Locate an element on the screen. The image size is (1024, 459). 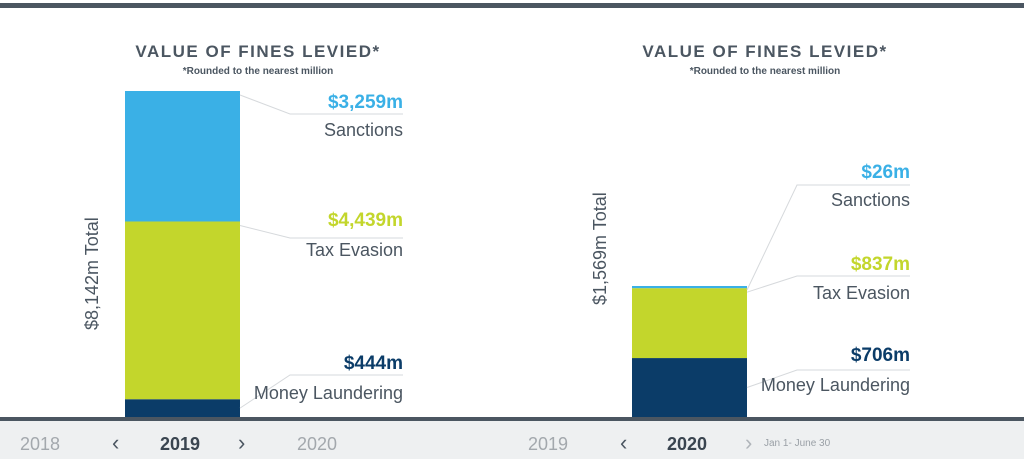
year-navigation-bar is located at coordinates (512, 440).